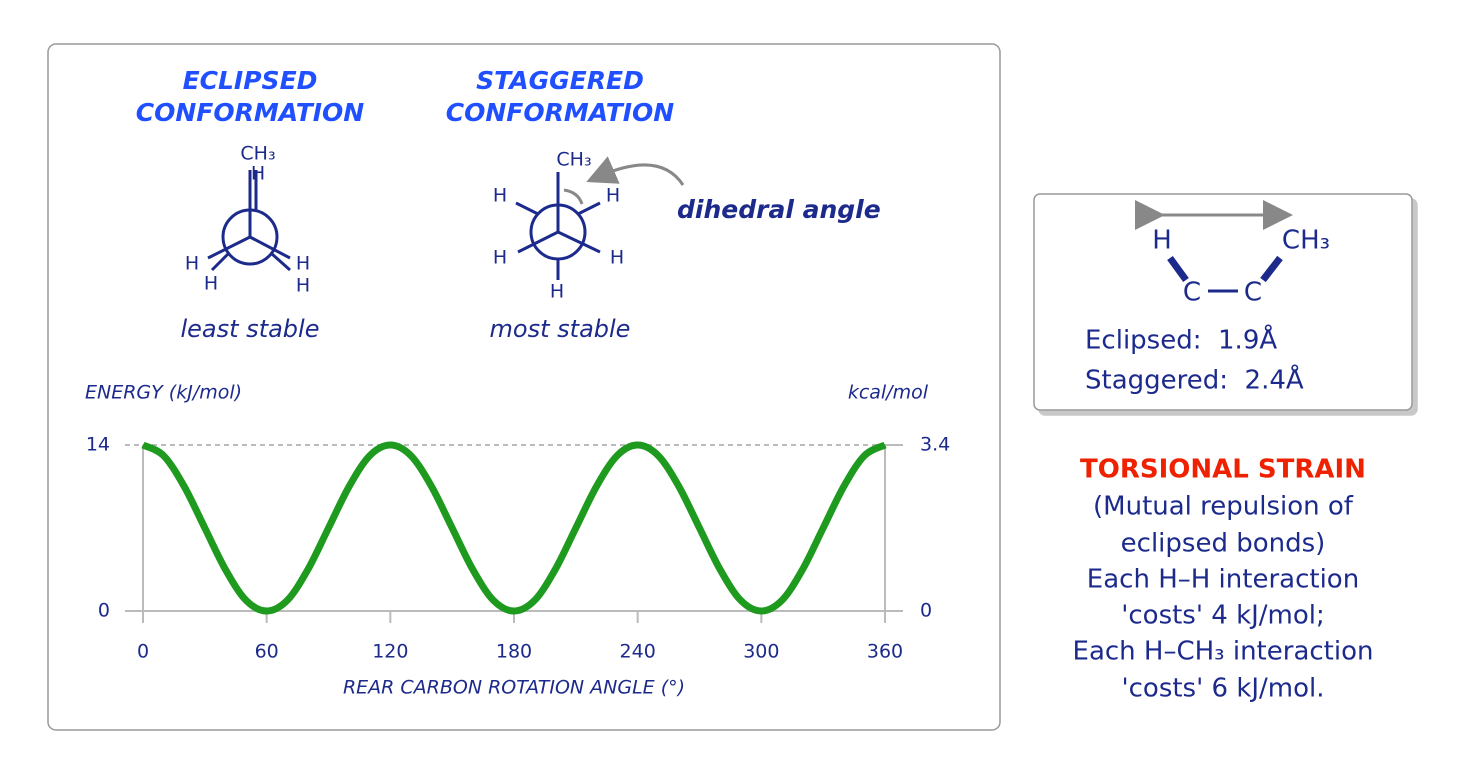 This screenshot has height=777, width=1457. Describe the element at coordinates (390, 652) in the screenshot. I see `x-tick-label: 120` at that location.